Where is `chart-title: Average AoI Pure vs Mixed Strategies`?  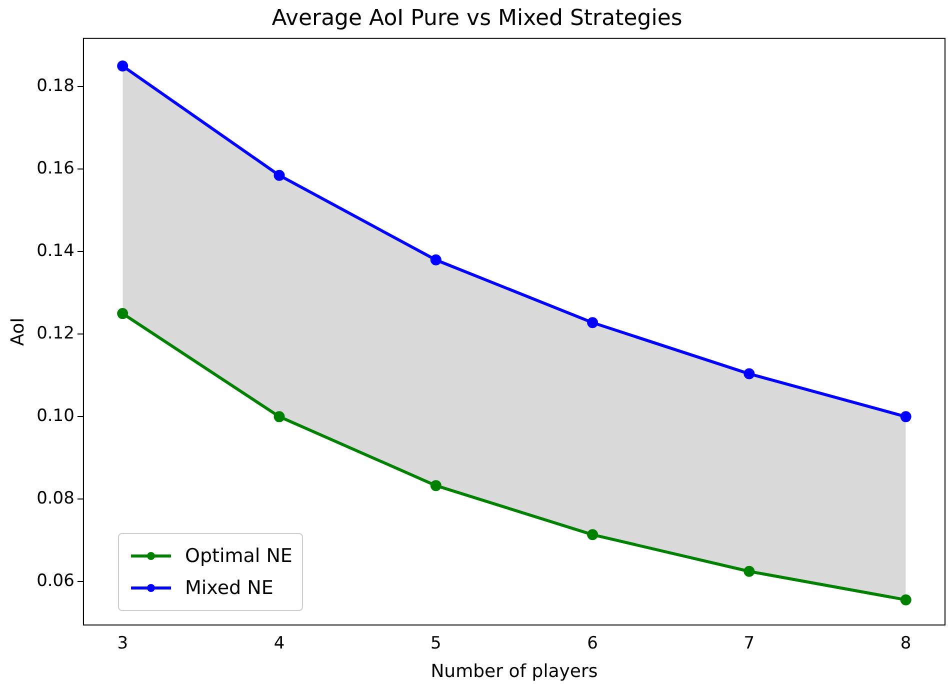 chart-title: Average AoI Pure vs Mixed Strategies is located at coordinates (477, 18).